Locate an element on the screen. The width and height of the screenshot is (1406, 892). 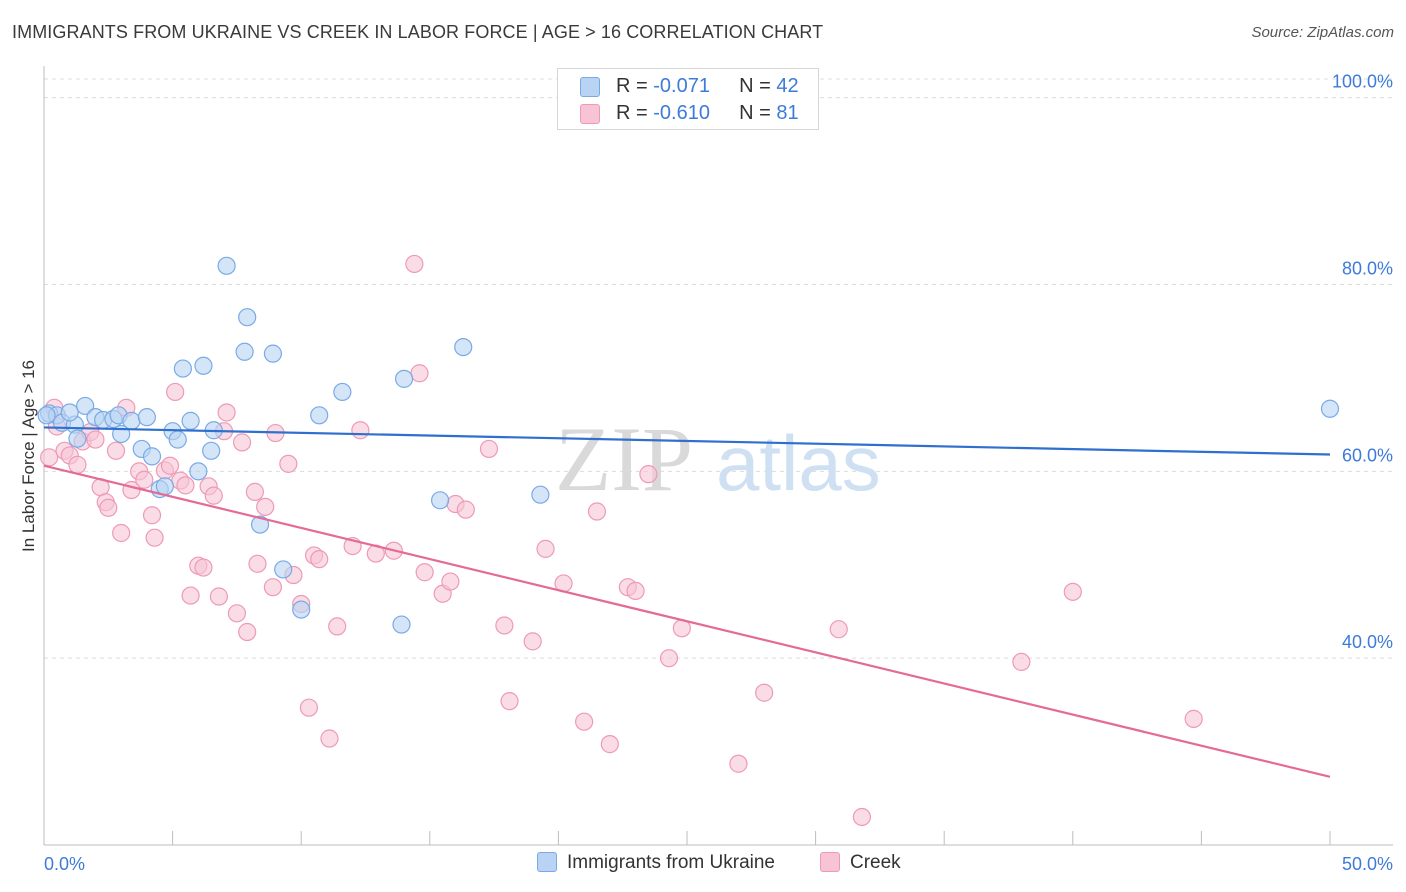
legend-swatch-ukraine is located at coordinates (590, 87).